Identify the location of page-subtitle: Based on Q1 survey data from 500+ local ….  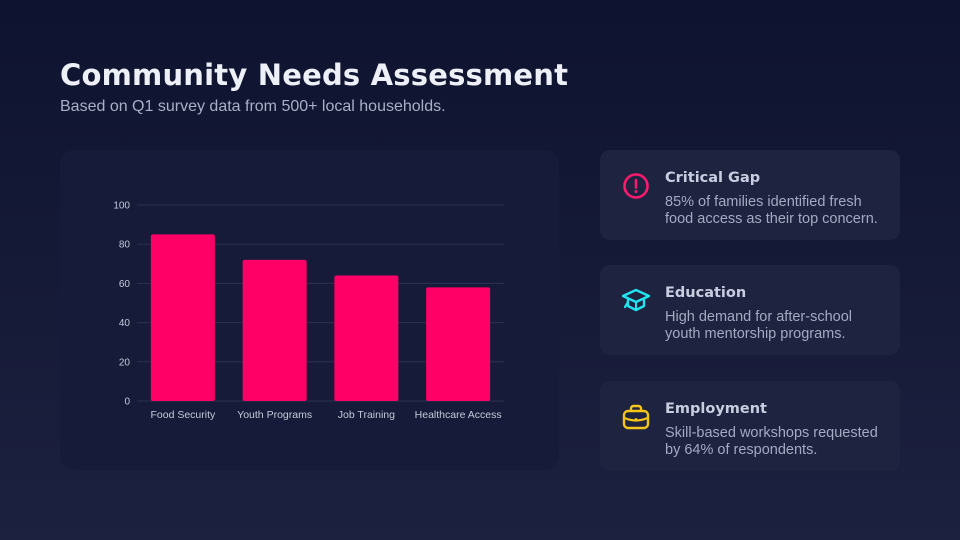
(253, 106).